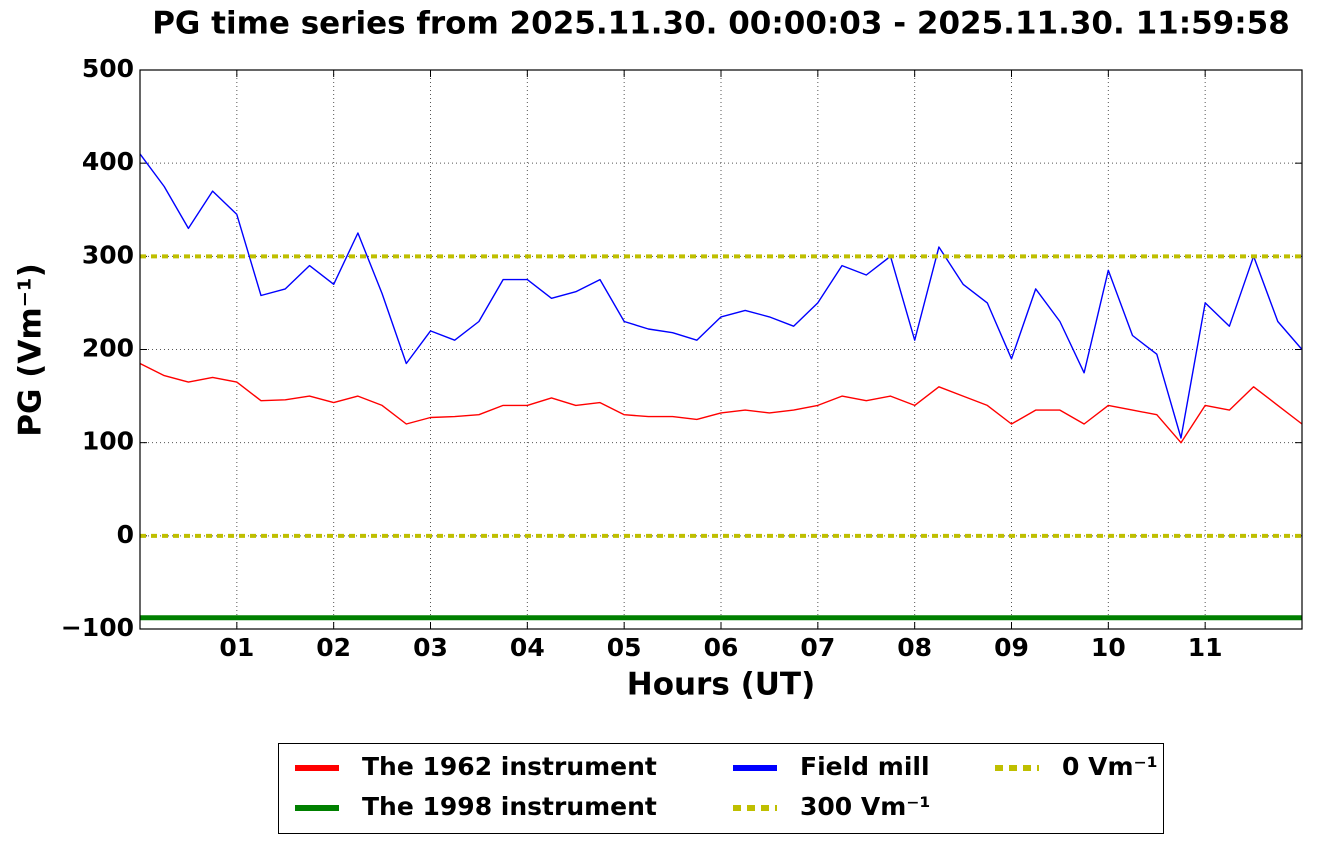  What do you see at coordinates (108, 161) in the screenshot?
I see `y-tick-label: 400` at bounding box center [108, 161].